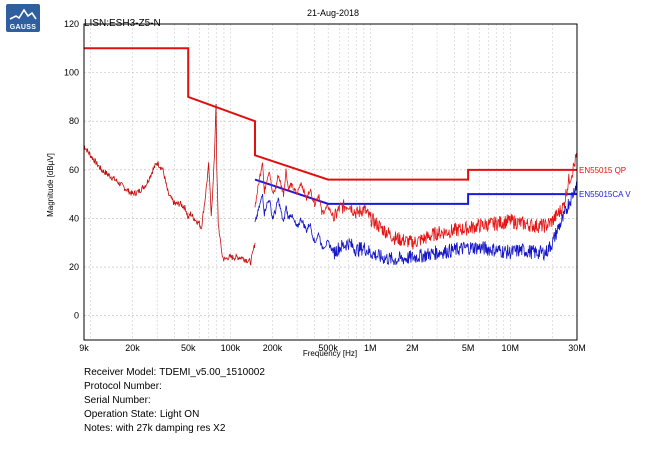 The height and width of the screenshot is (449, 646). What do you see at coordinates (188, 348) in the screenshot?
I see `x-tick-label: 50k` at bounding box center [188, 348].